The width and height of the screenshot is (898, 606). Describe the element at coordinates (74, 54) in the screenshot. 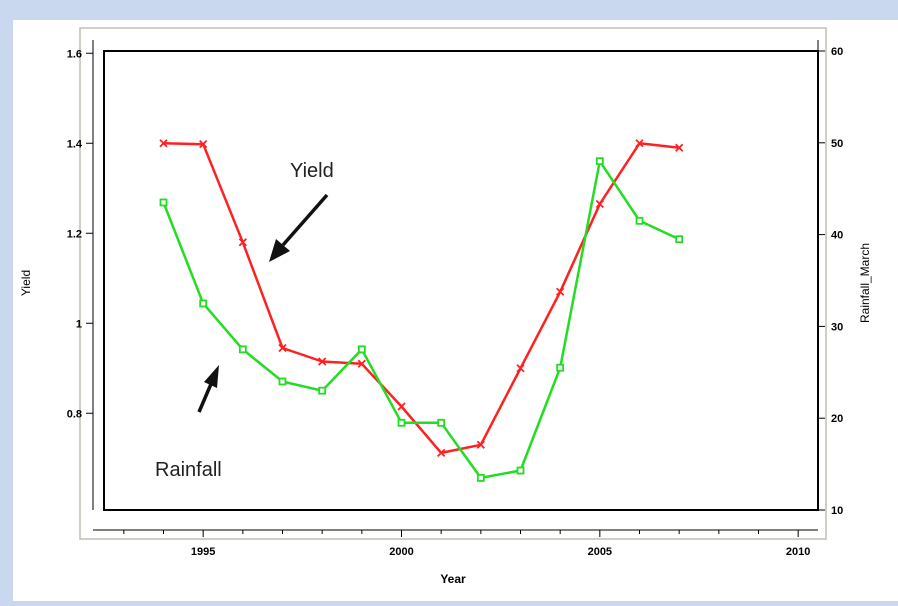

I see `y-left-tick-label: 1.6` at that location.